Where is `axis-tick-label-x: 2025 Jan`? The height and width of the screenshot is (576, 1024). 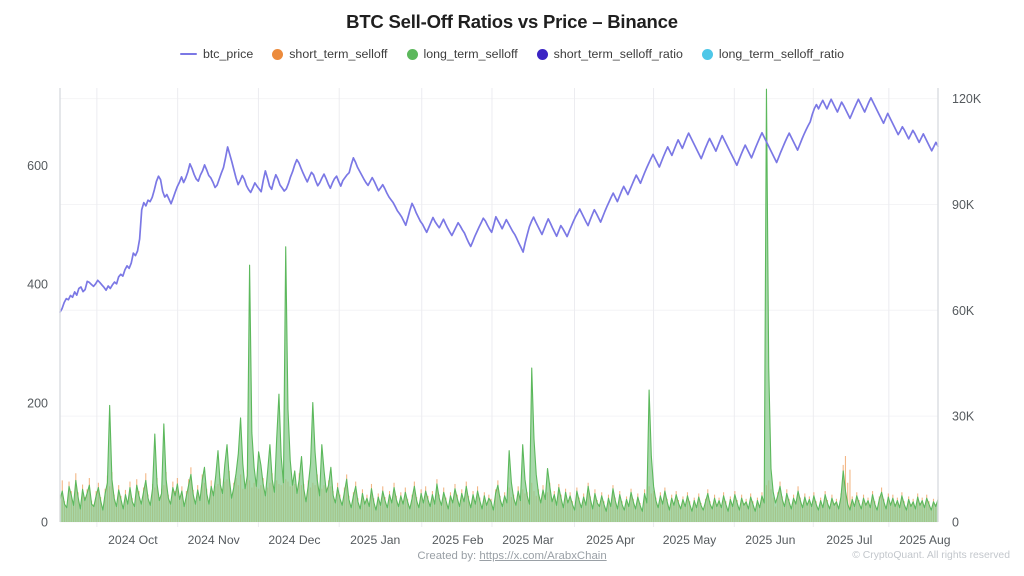 axis-tick-label-x: 2025 Jan is located at coordinates (375, 540).